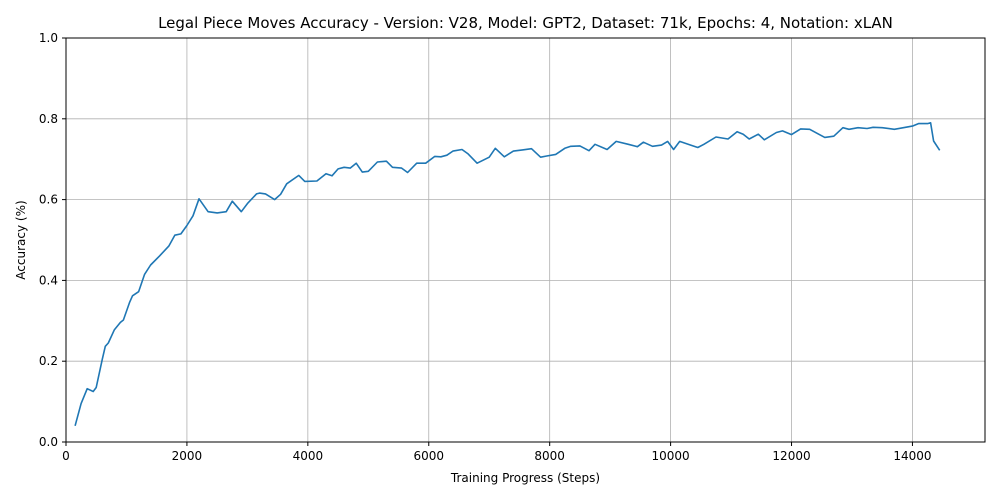 Image resolution: width=1000 pixels, height=500 pixels. Describe the element at coordinates (671, 456) in the screenshot. I see `x-tick-label: 10000` at that location.